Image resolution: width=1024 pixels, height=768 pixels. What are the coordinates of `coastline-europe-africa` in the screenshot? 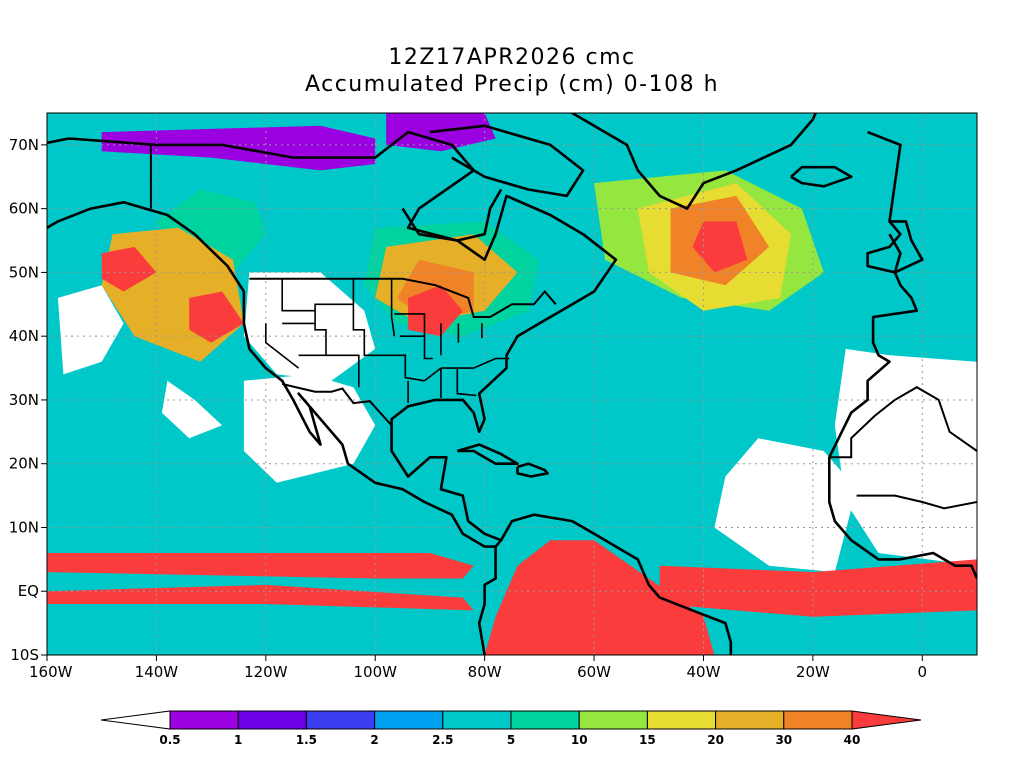 It's located at (902, 355).